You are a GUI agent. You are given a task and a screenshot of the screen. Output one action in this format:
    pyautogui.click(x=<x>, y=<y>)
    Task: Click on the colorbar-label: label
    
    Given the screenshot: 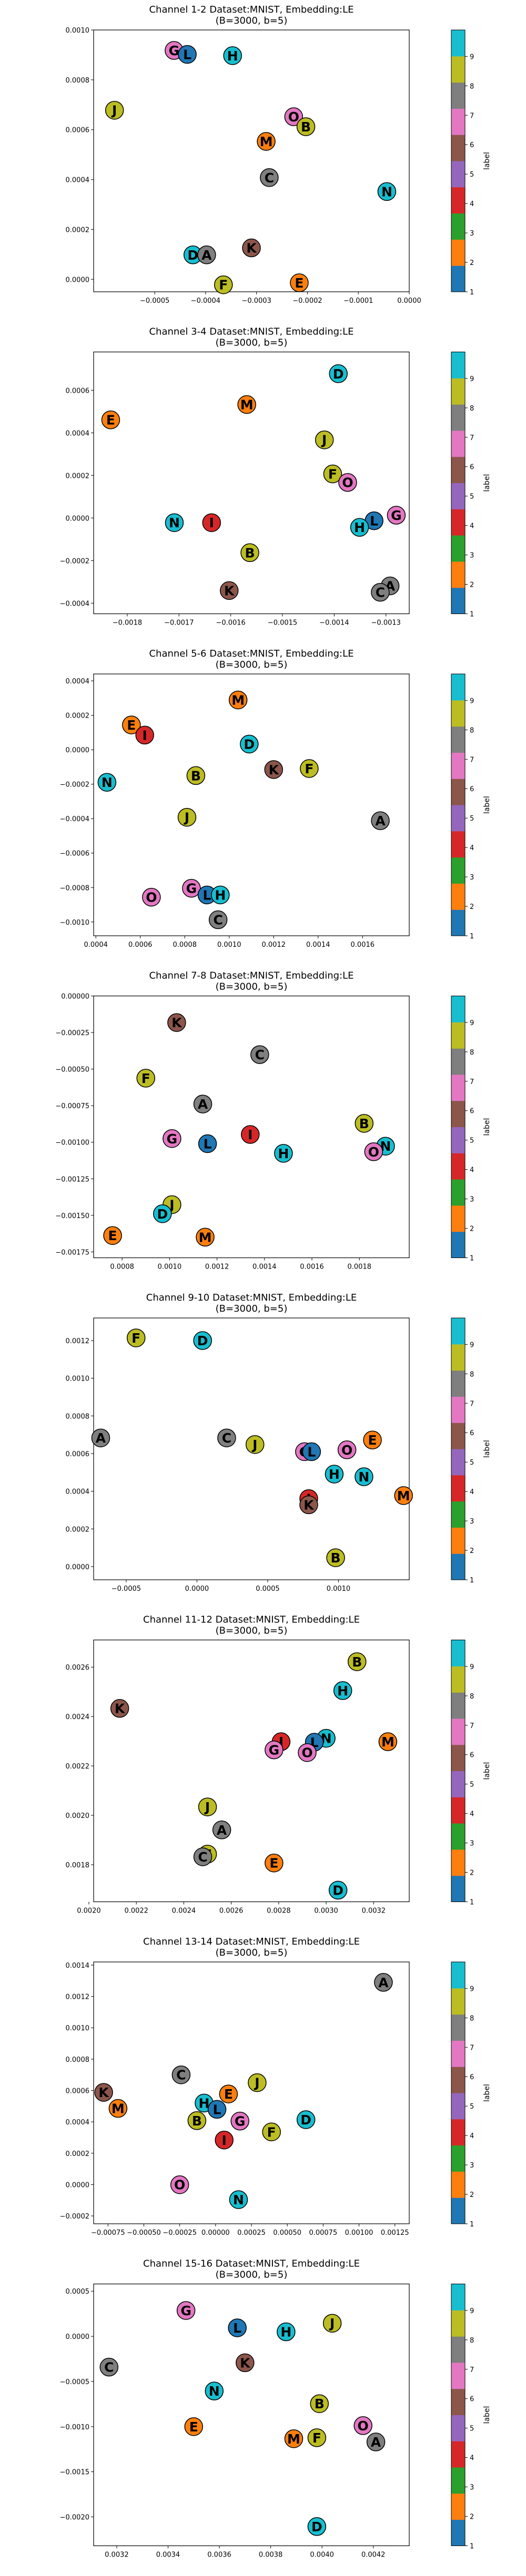 What is the action you would take?
    pyautogui.click(x=487, y=2415)
    